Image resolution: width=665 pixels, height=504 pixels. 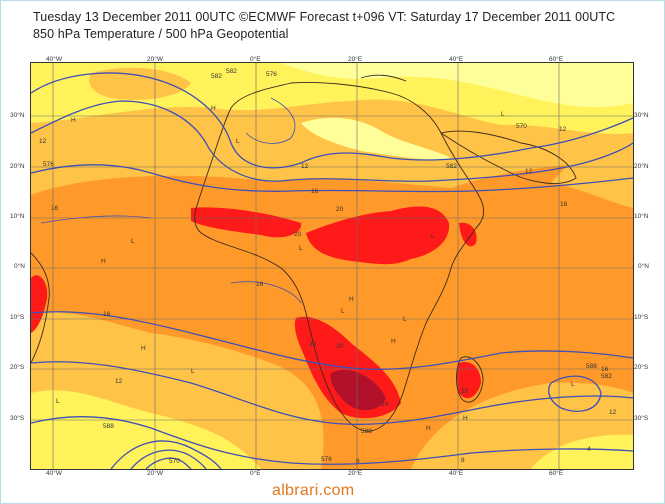 I want to click on lat-label-right: 30°N, so click(x=641, y=115).